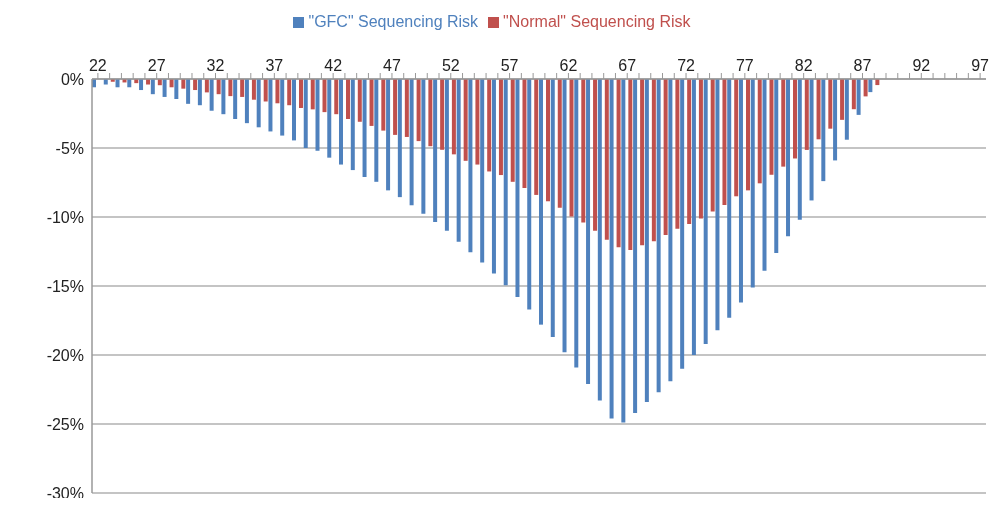  What do you see at coordinates (686, 65) in the screenshot?
I see `x-tick-label: 72` at bounding box center [686, 65].